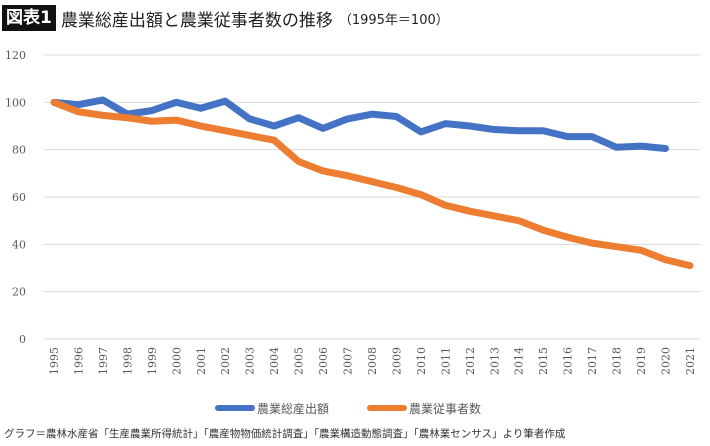 The height and width of the screenshot is (446, 710). I want to click on chart-title: 農業総産出額と農業従事者数の推移, so click(196, 20).